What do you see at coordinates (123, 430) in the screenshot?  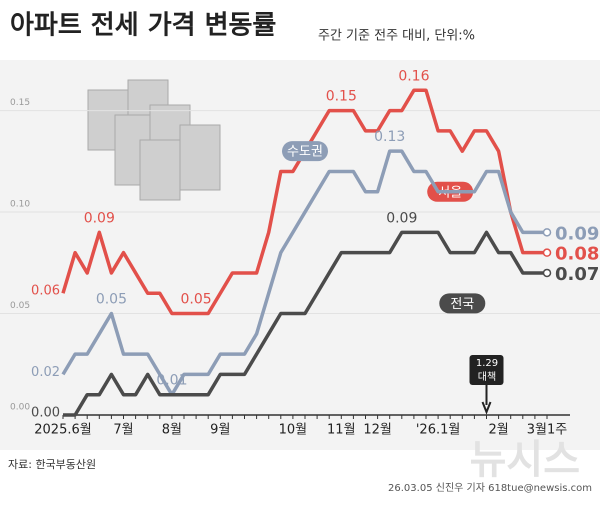 I see `x-tick-label: 7월` at bounding box center [123, 430].